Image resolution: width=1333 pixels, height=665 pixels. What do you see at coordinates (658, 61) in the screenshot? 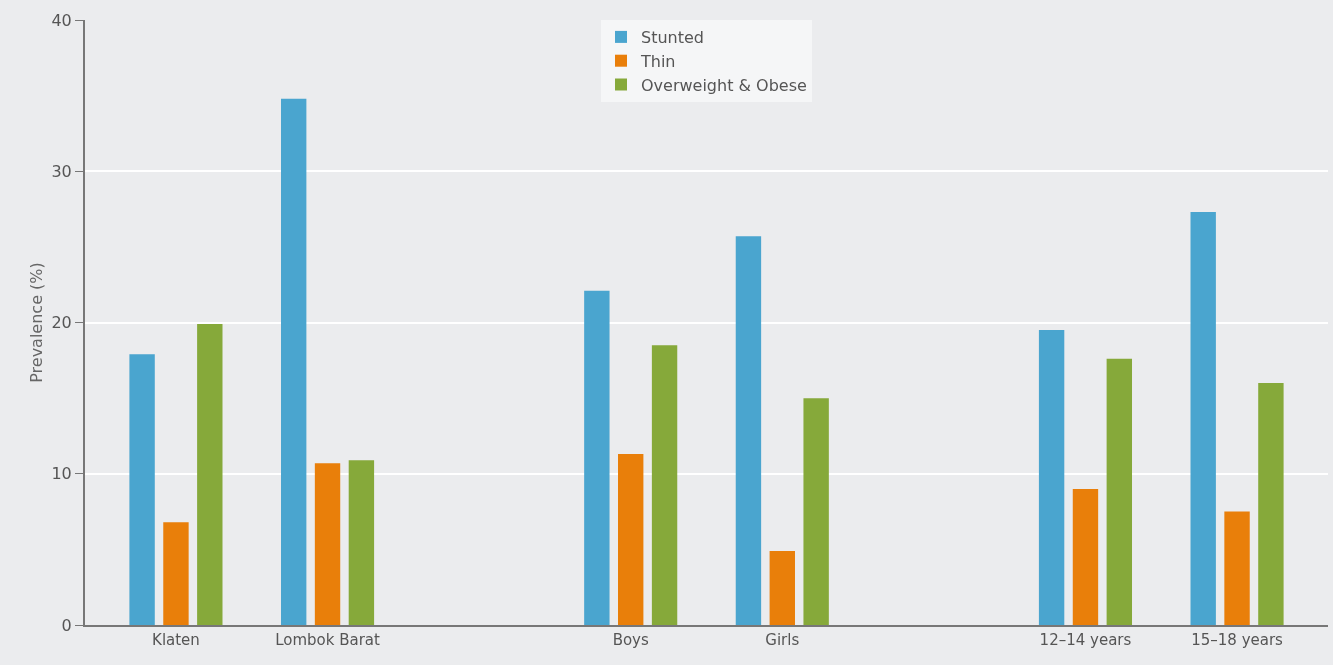
I see `legend-label: Thin` at bounding box center [658, 61].